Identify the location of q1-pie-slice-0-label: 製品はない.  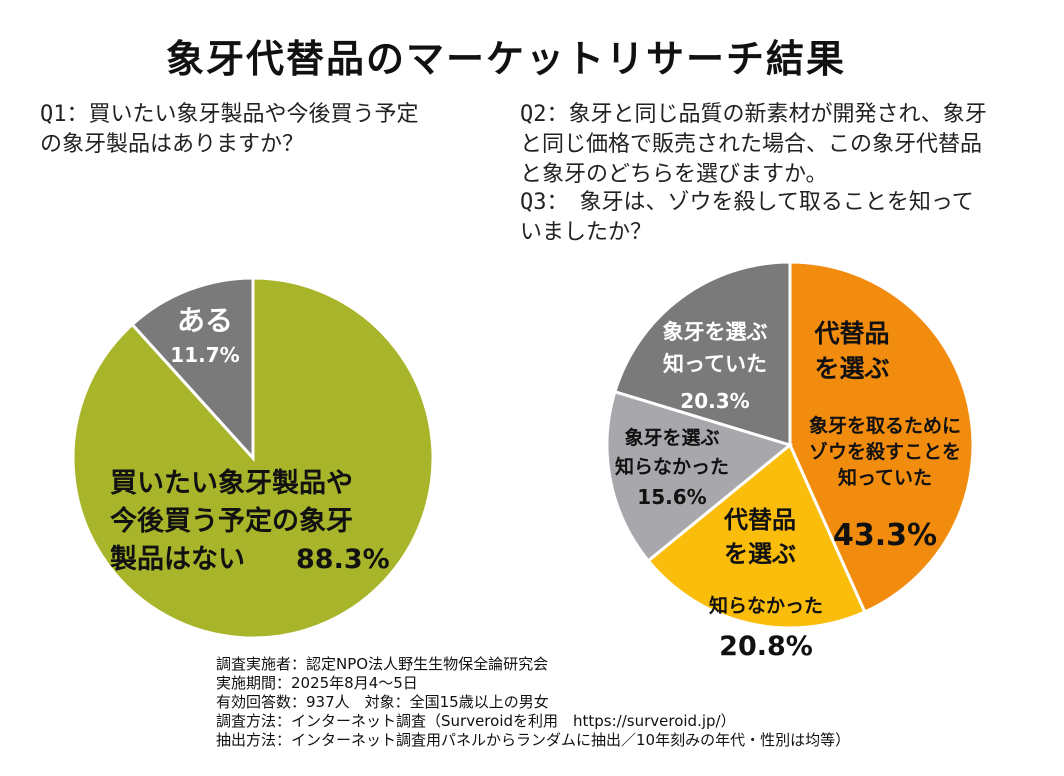
(177, 559).